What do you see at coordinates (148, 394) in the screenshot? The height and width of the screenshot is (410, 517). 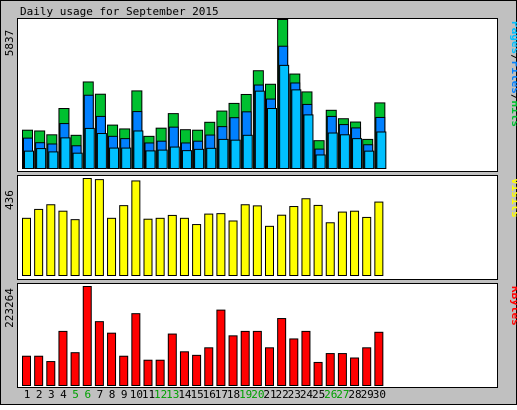 I see `x-tick-label-day-11: 11` at bounding box center [148, 394].